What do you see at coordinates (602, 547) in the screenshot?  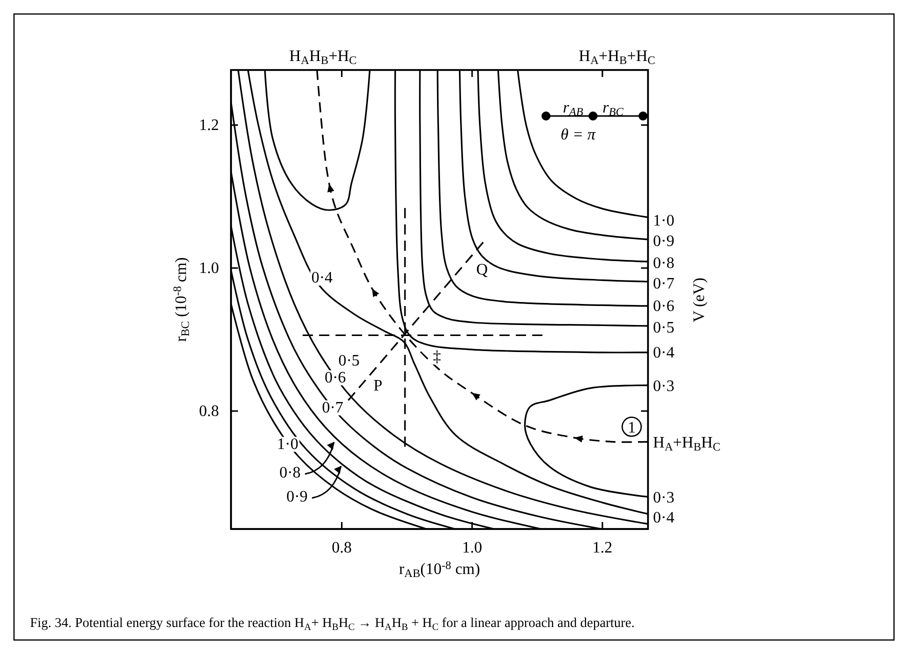 I see `x-tick-label: 1.2` at bounding box center [602, 547].